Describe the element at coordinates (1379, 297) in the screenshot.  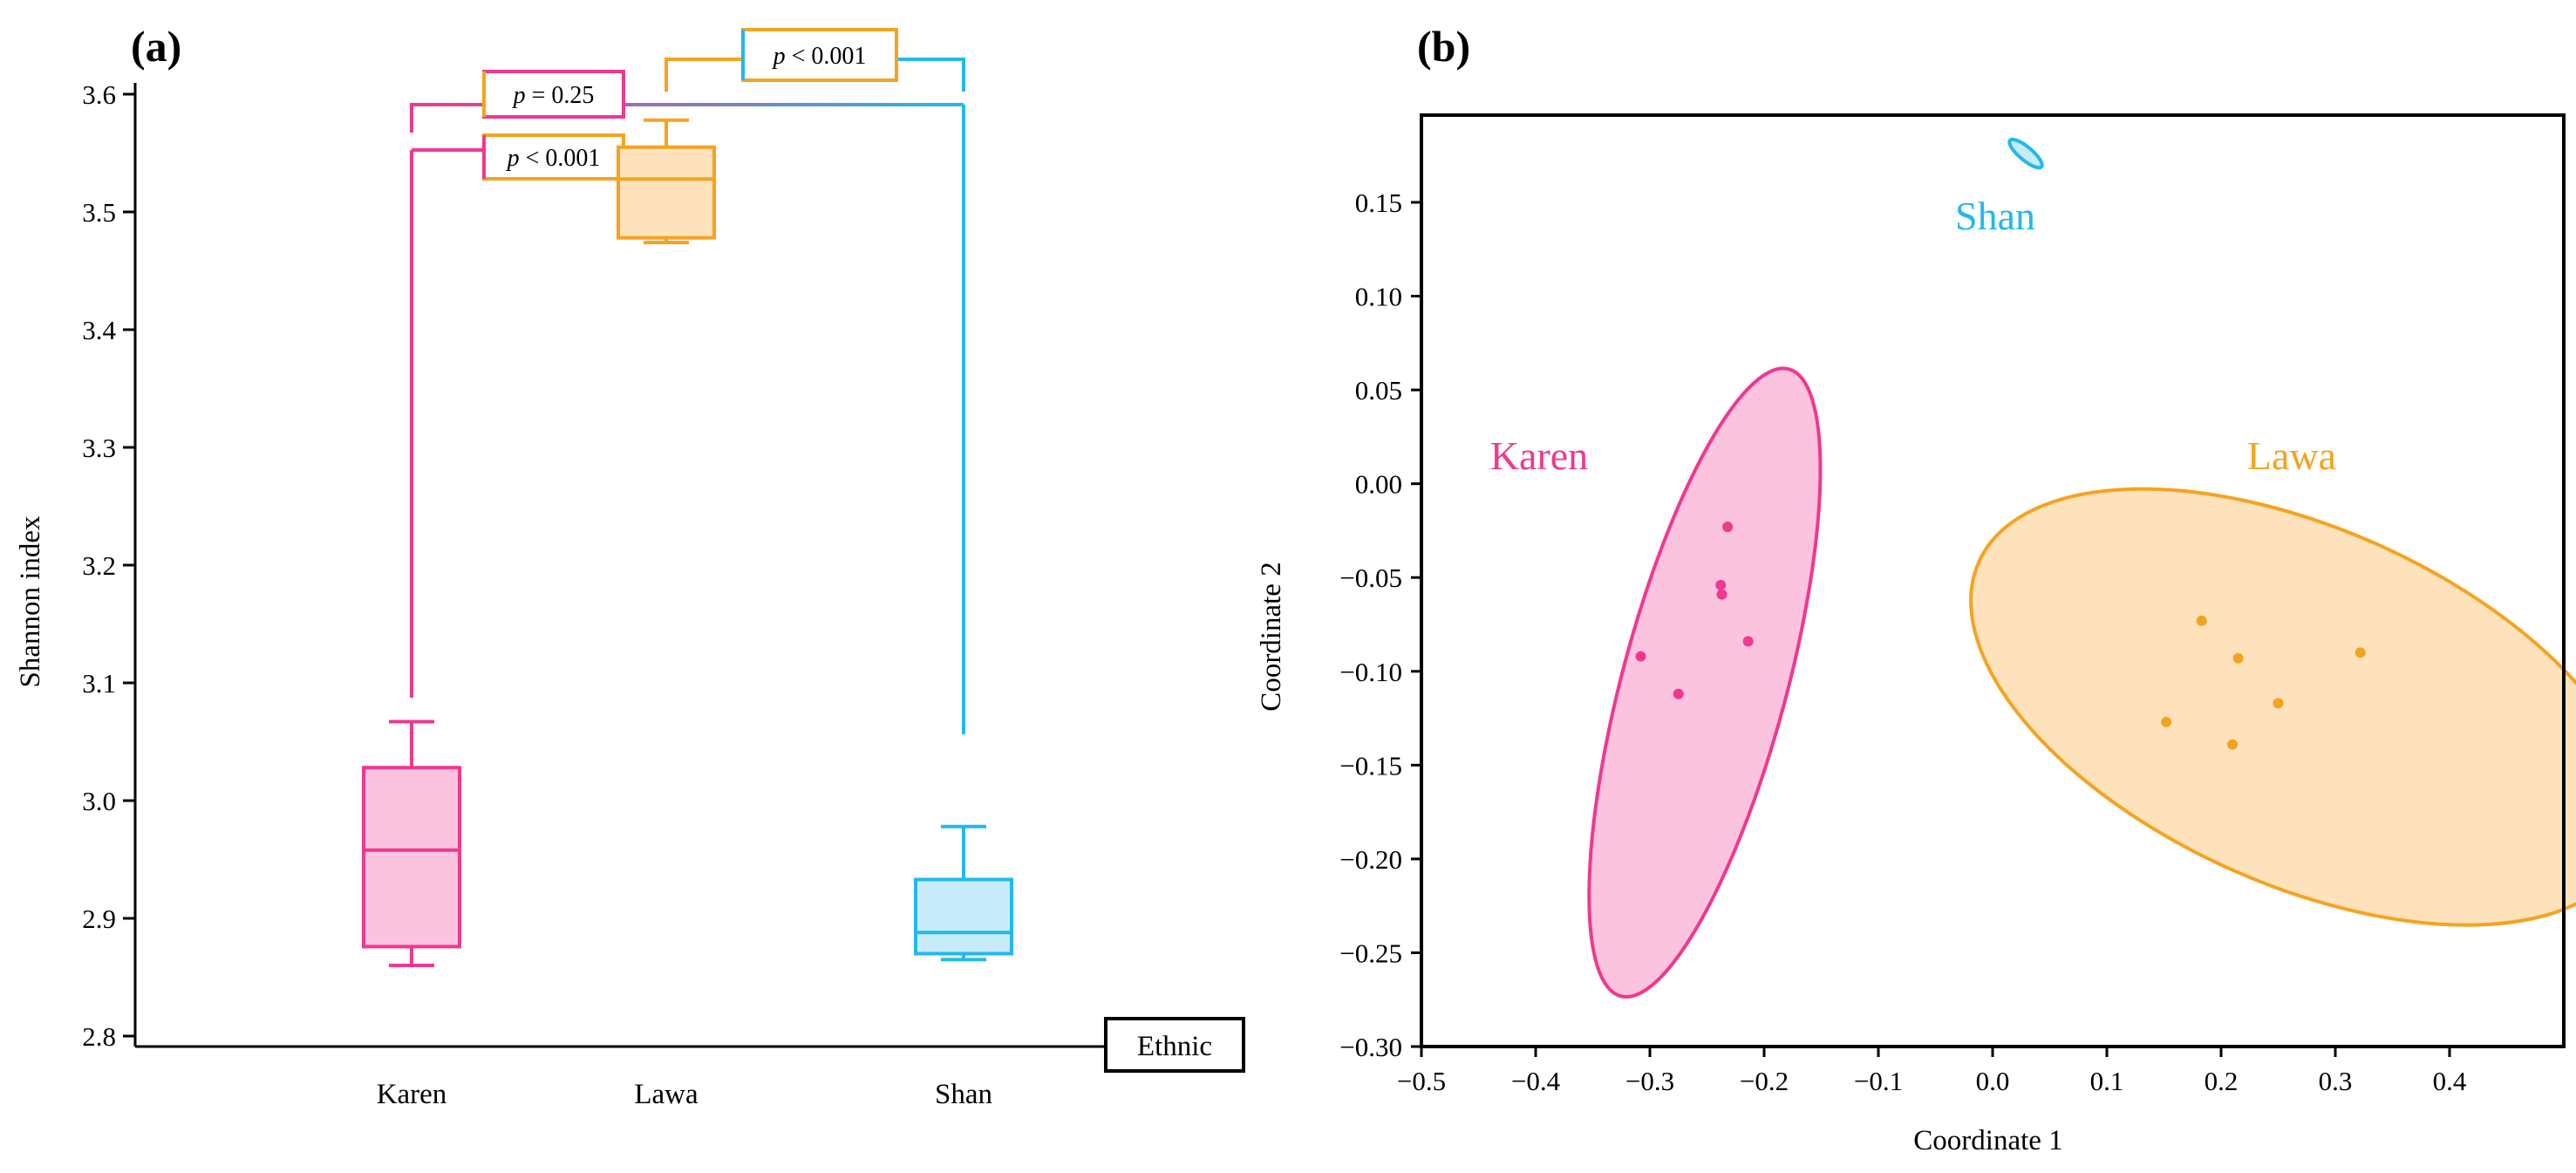
I see `pcoa-y-tick-label: 0.10` at that location.